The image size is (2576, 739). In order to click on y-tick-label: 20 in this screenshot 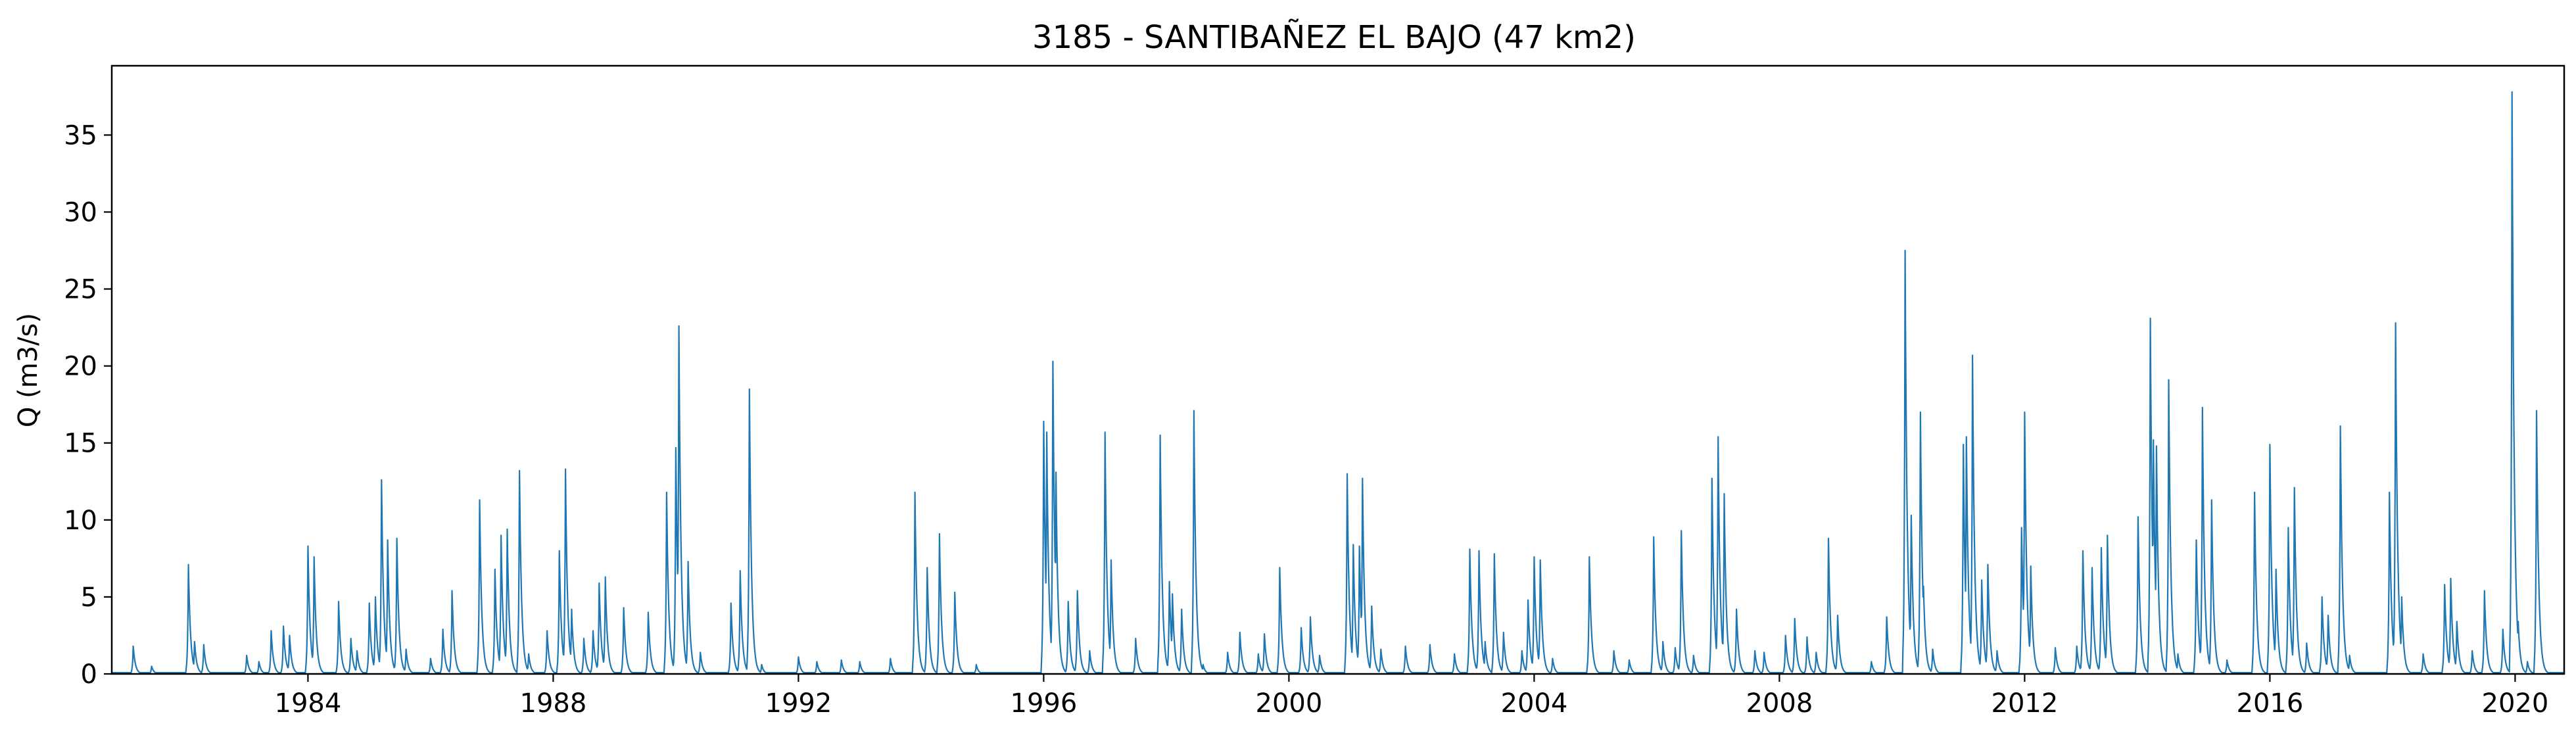, I will do `click(81, 367)`.